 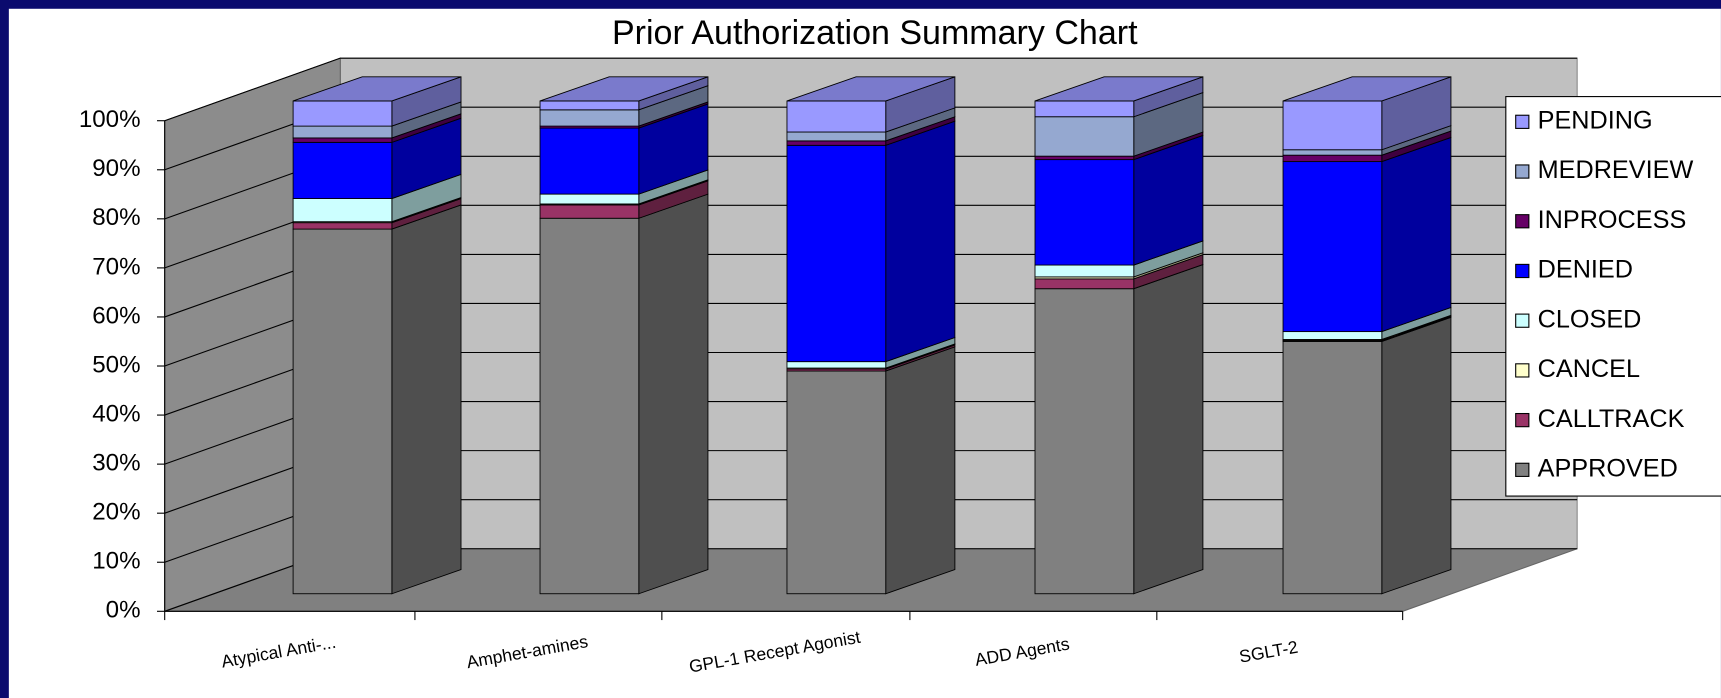 I want to click on chart-title: Prior Authorization Summary Chart, so click(x=875, y=33).